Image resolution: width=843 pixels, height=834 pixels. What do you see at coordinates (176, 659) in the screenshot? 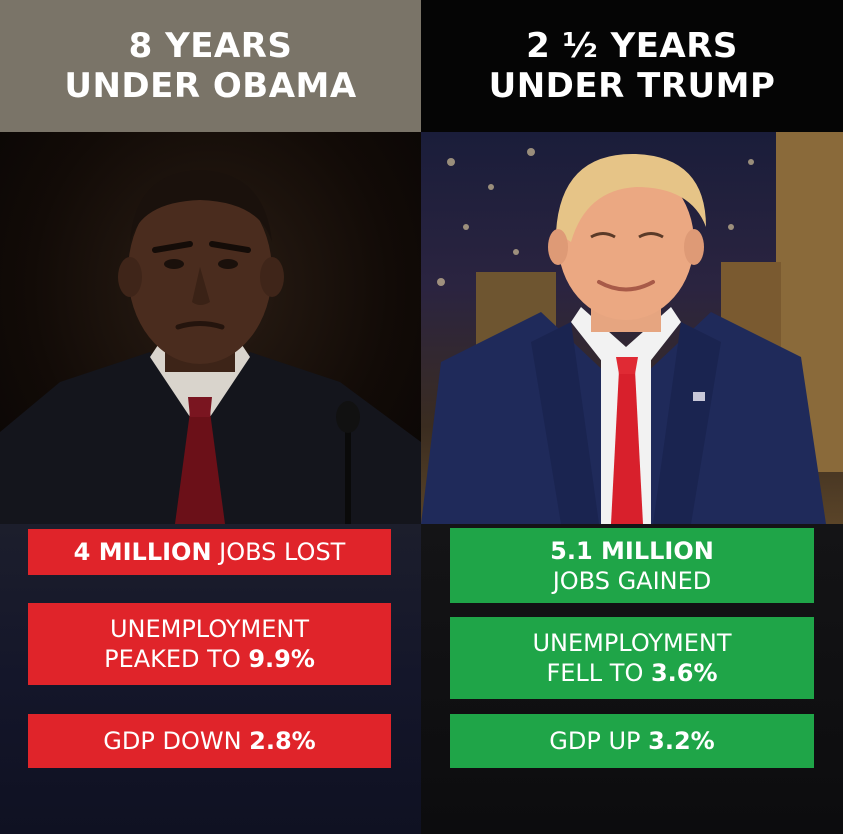
I see `left-unemployment-prefix: PEAKED TO` at bounding box center [176, 659].